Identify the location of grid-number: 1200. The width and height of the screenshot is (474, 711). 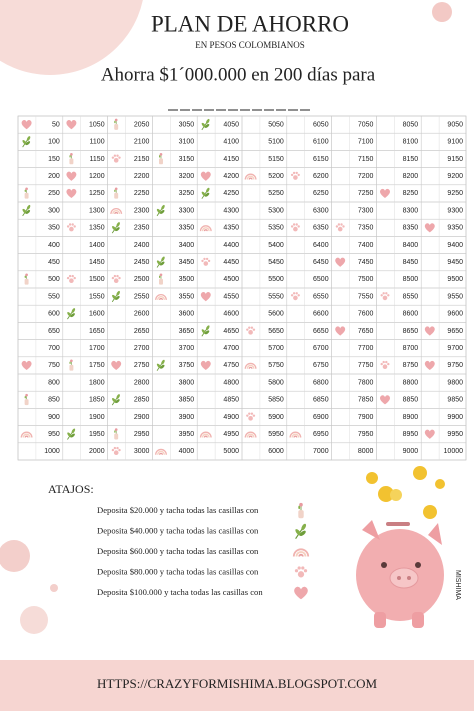
(97, 176).